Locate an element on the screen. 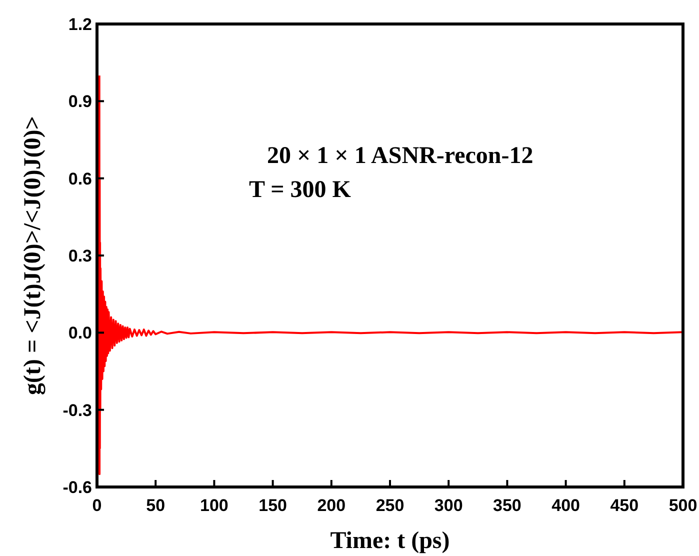  x-tick-label: 200 is located at coordinates (331, 505).